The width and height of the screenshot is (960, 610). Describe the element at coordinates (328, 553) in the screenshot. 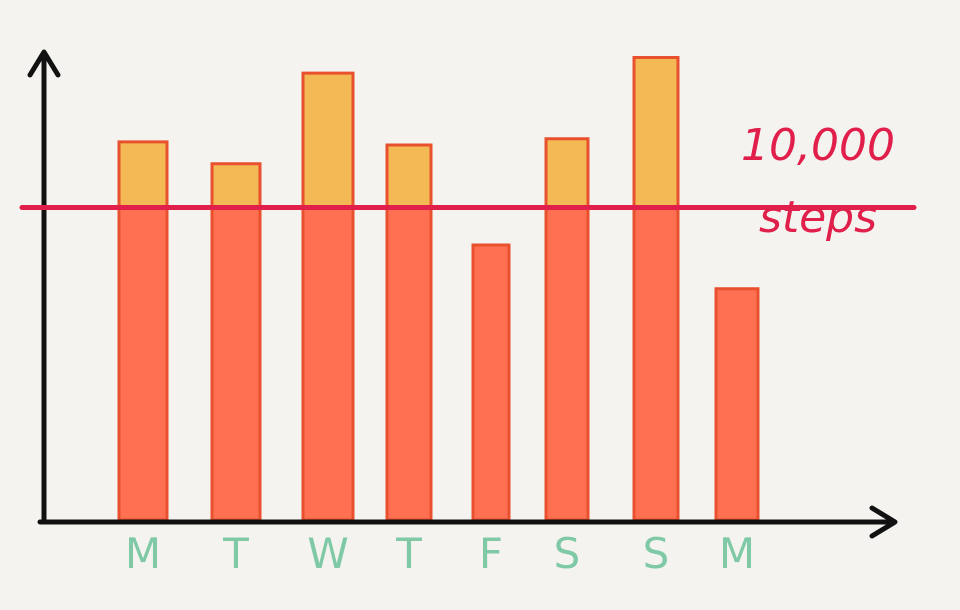

I see `x-tick-label: W` at that location.